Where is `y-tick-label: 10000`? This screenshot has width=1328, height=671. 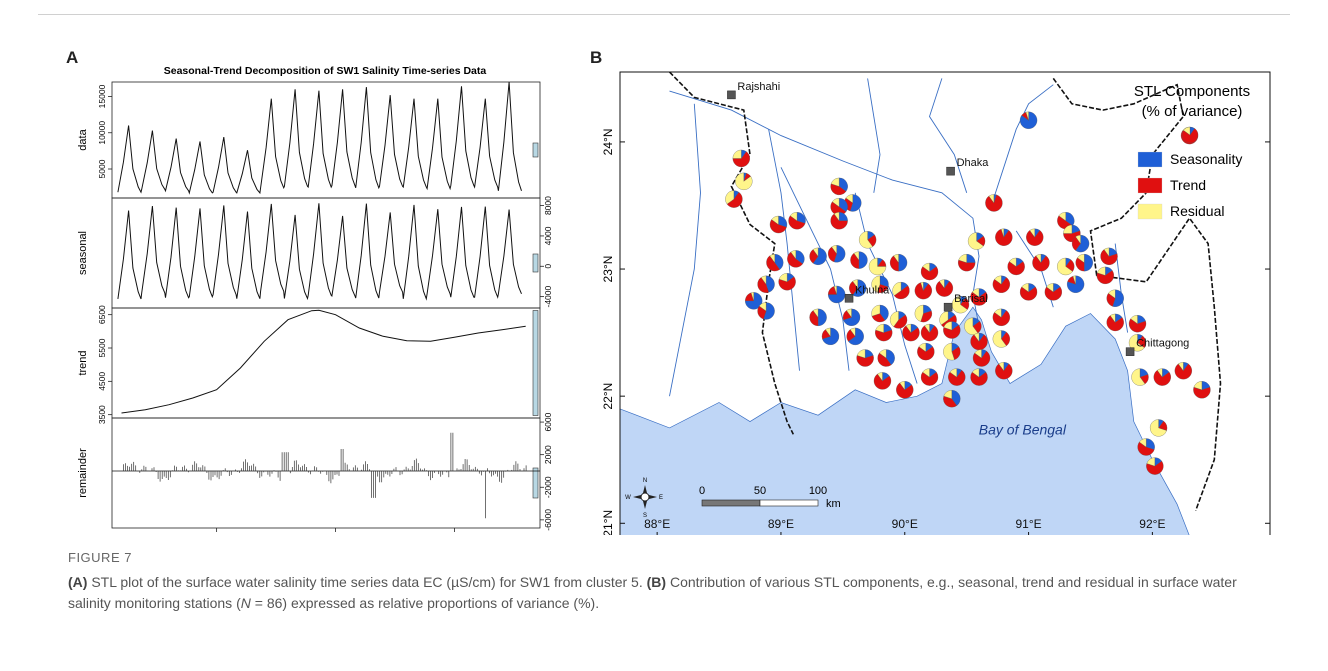 y-tick-label: 10000 is located at coordinates (102, 133).